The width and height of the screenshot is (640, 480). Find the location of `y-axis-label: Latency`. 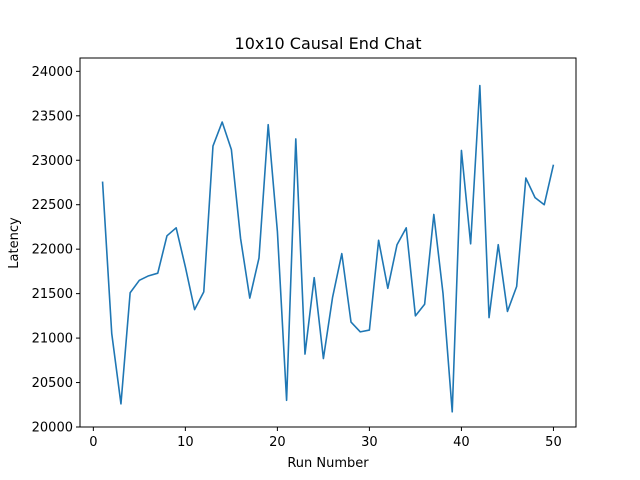

y-axis-label: Latency is located at coordinates (14, 243).